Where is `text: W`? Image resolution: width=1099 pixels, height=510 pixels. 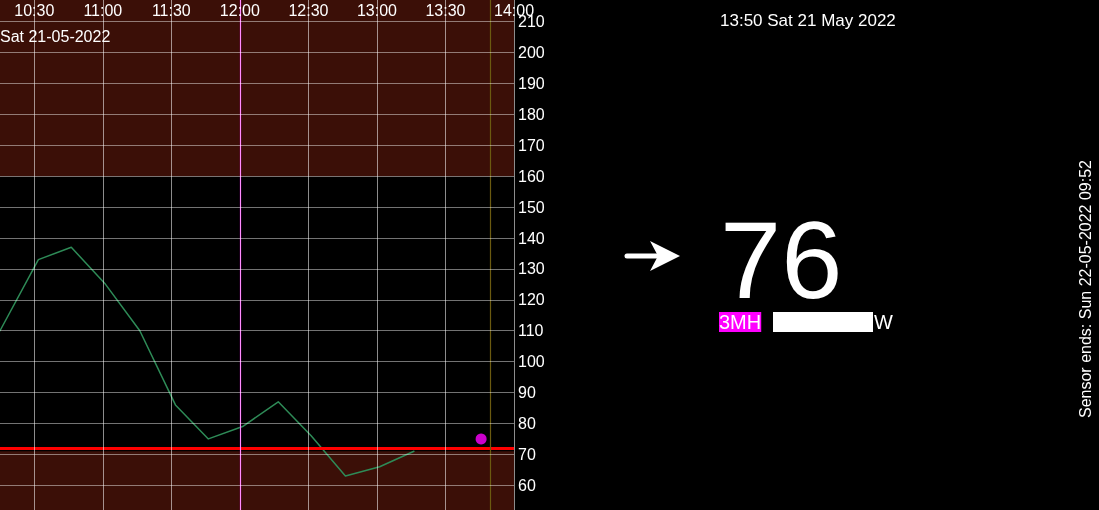
text: W is located at coordinates (883, 322).